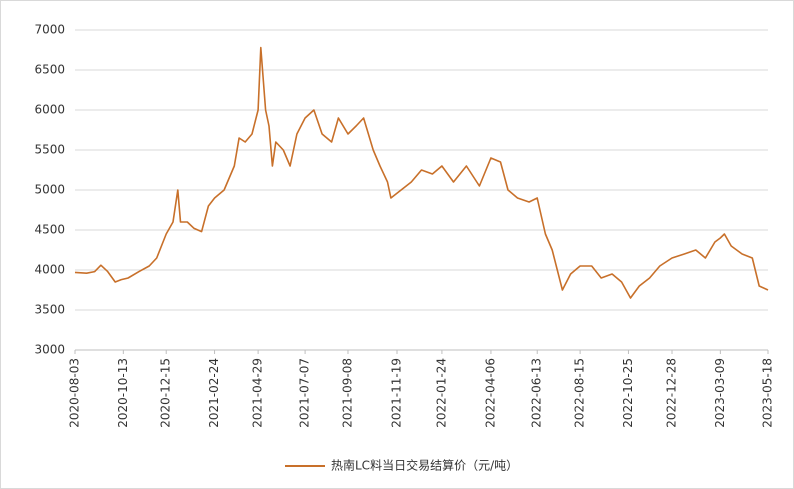 The width and height of the screenshot is (794, 489). What do you see at coordinates (768, 393) in the screenshot?
I see `x-tick-label: 2023-05-18` at bounding box center [768, 393].